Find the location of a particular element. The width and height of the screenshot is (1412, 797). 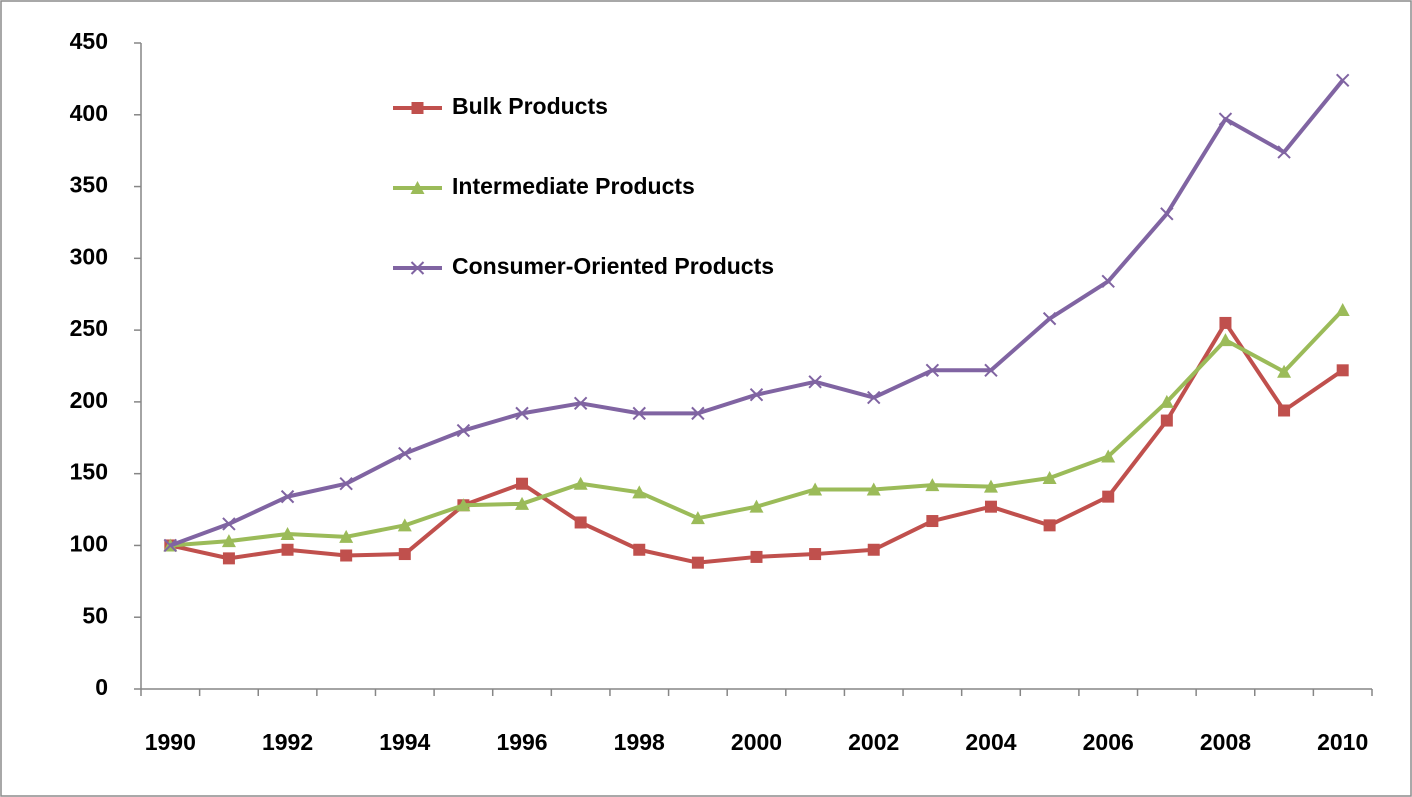

y-tick-label: 150 is located at coordinates (89, 472).